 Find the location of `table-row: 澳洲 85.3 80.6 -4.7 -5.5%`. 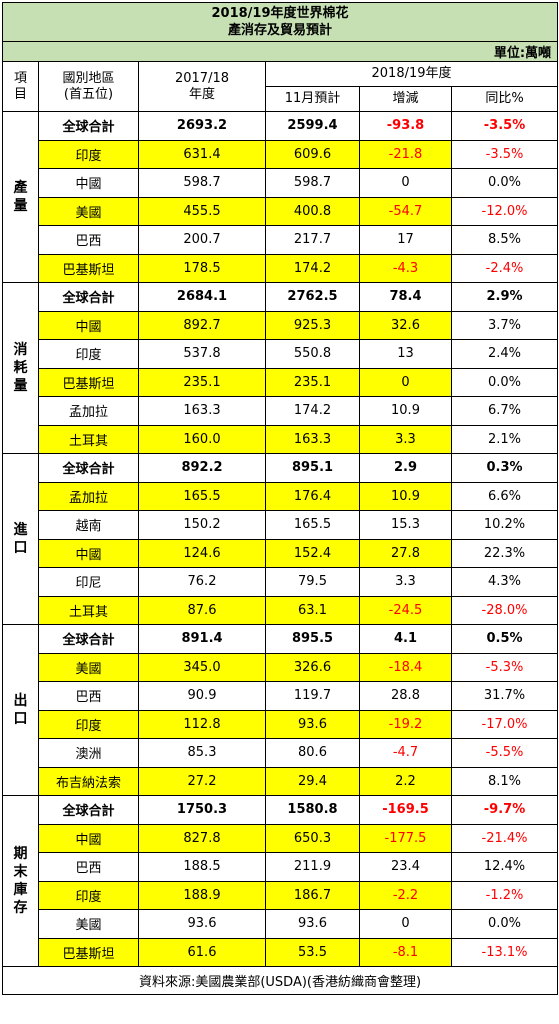

table-row: 澳洲 85.3 80.6 -4.7 -5.5% is located at coordinates (281, 753).